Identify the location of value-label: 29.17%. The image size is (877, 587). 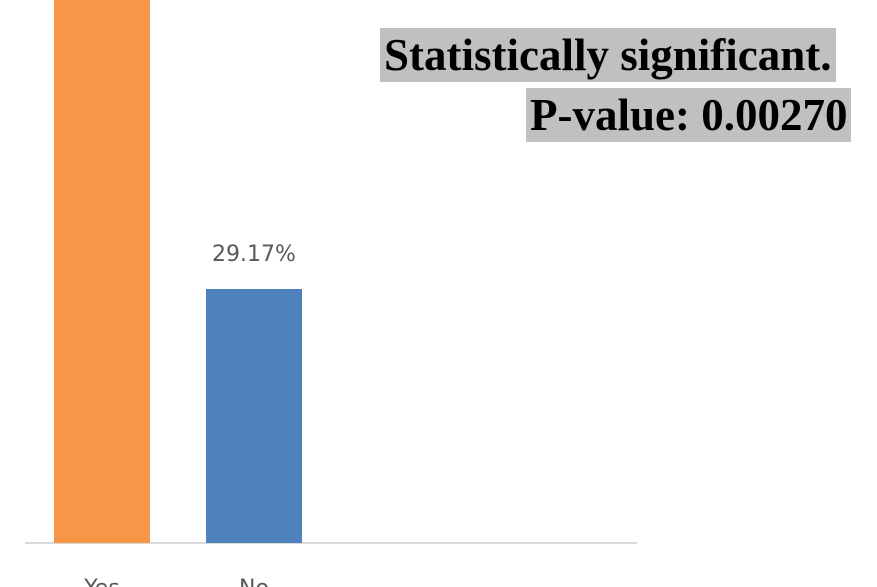
(254, 254).